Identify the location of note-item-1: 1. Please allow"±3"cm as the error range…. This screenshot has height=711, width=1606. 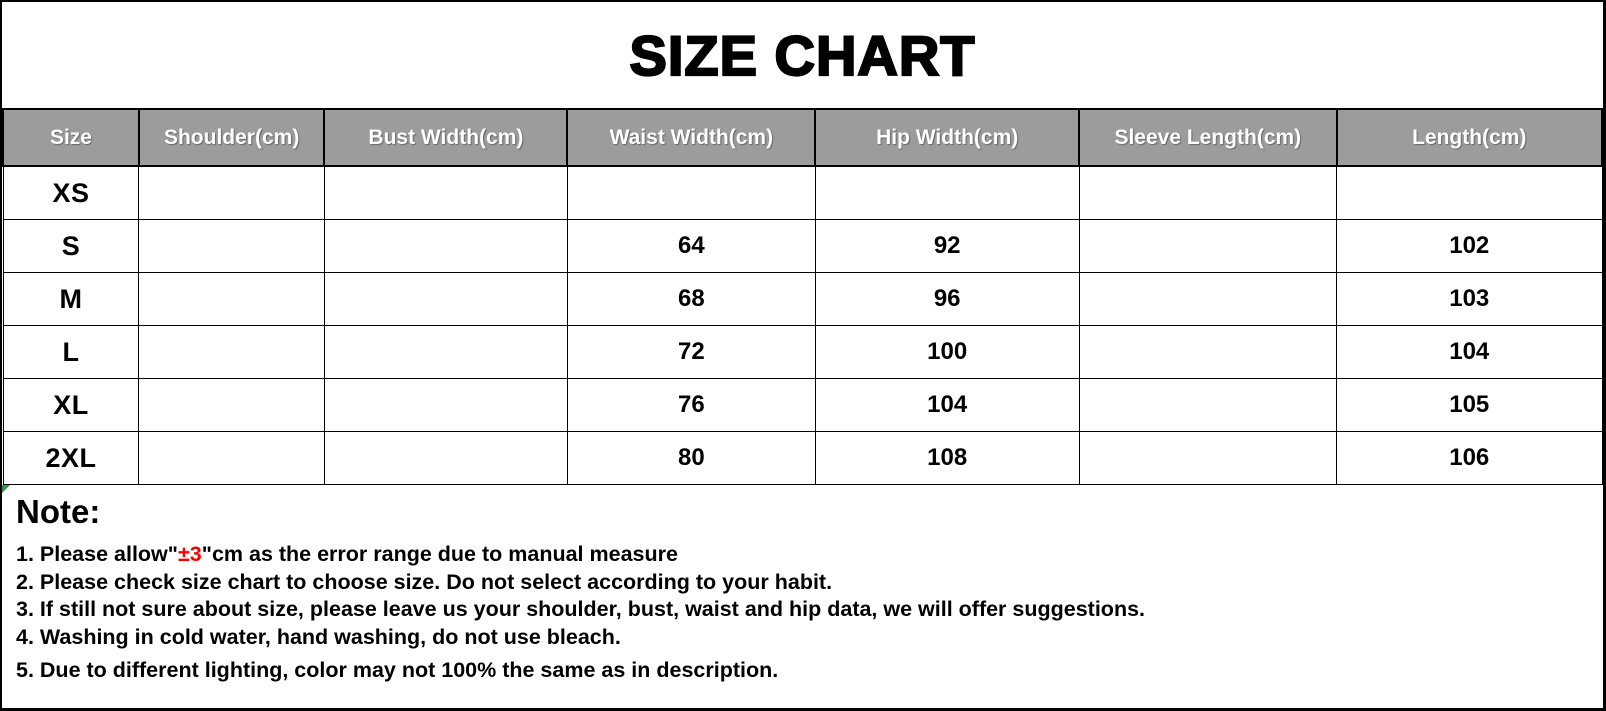
(801, 555).